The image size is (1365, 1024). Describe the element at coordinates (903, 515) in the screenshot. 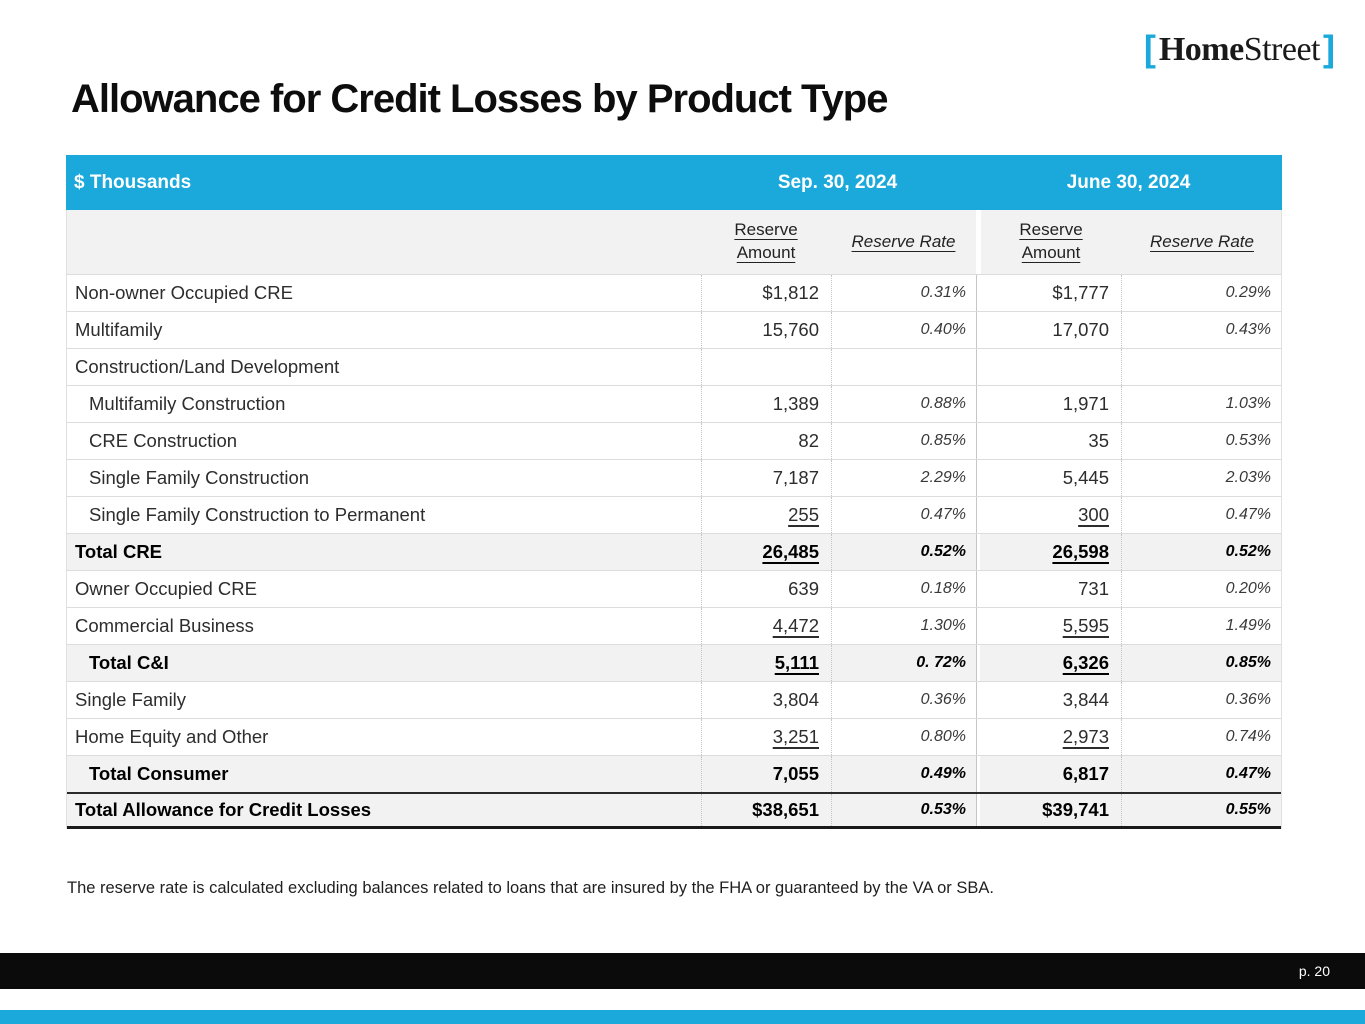

I see `sep-reserve-rate-cell: 0.47%` at that location.